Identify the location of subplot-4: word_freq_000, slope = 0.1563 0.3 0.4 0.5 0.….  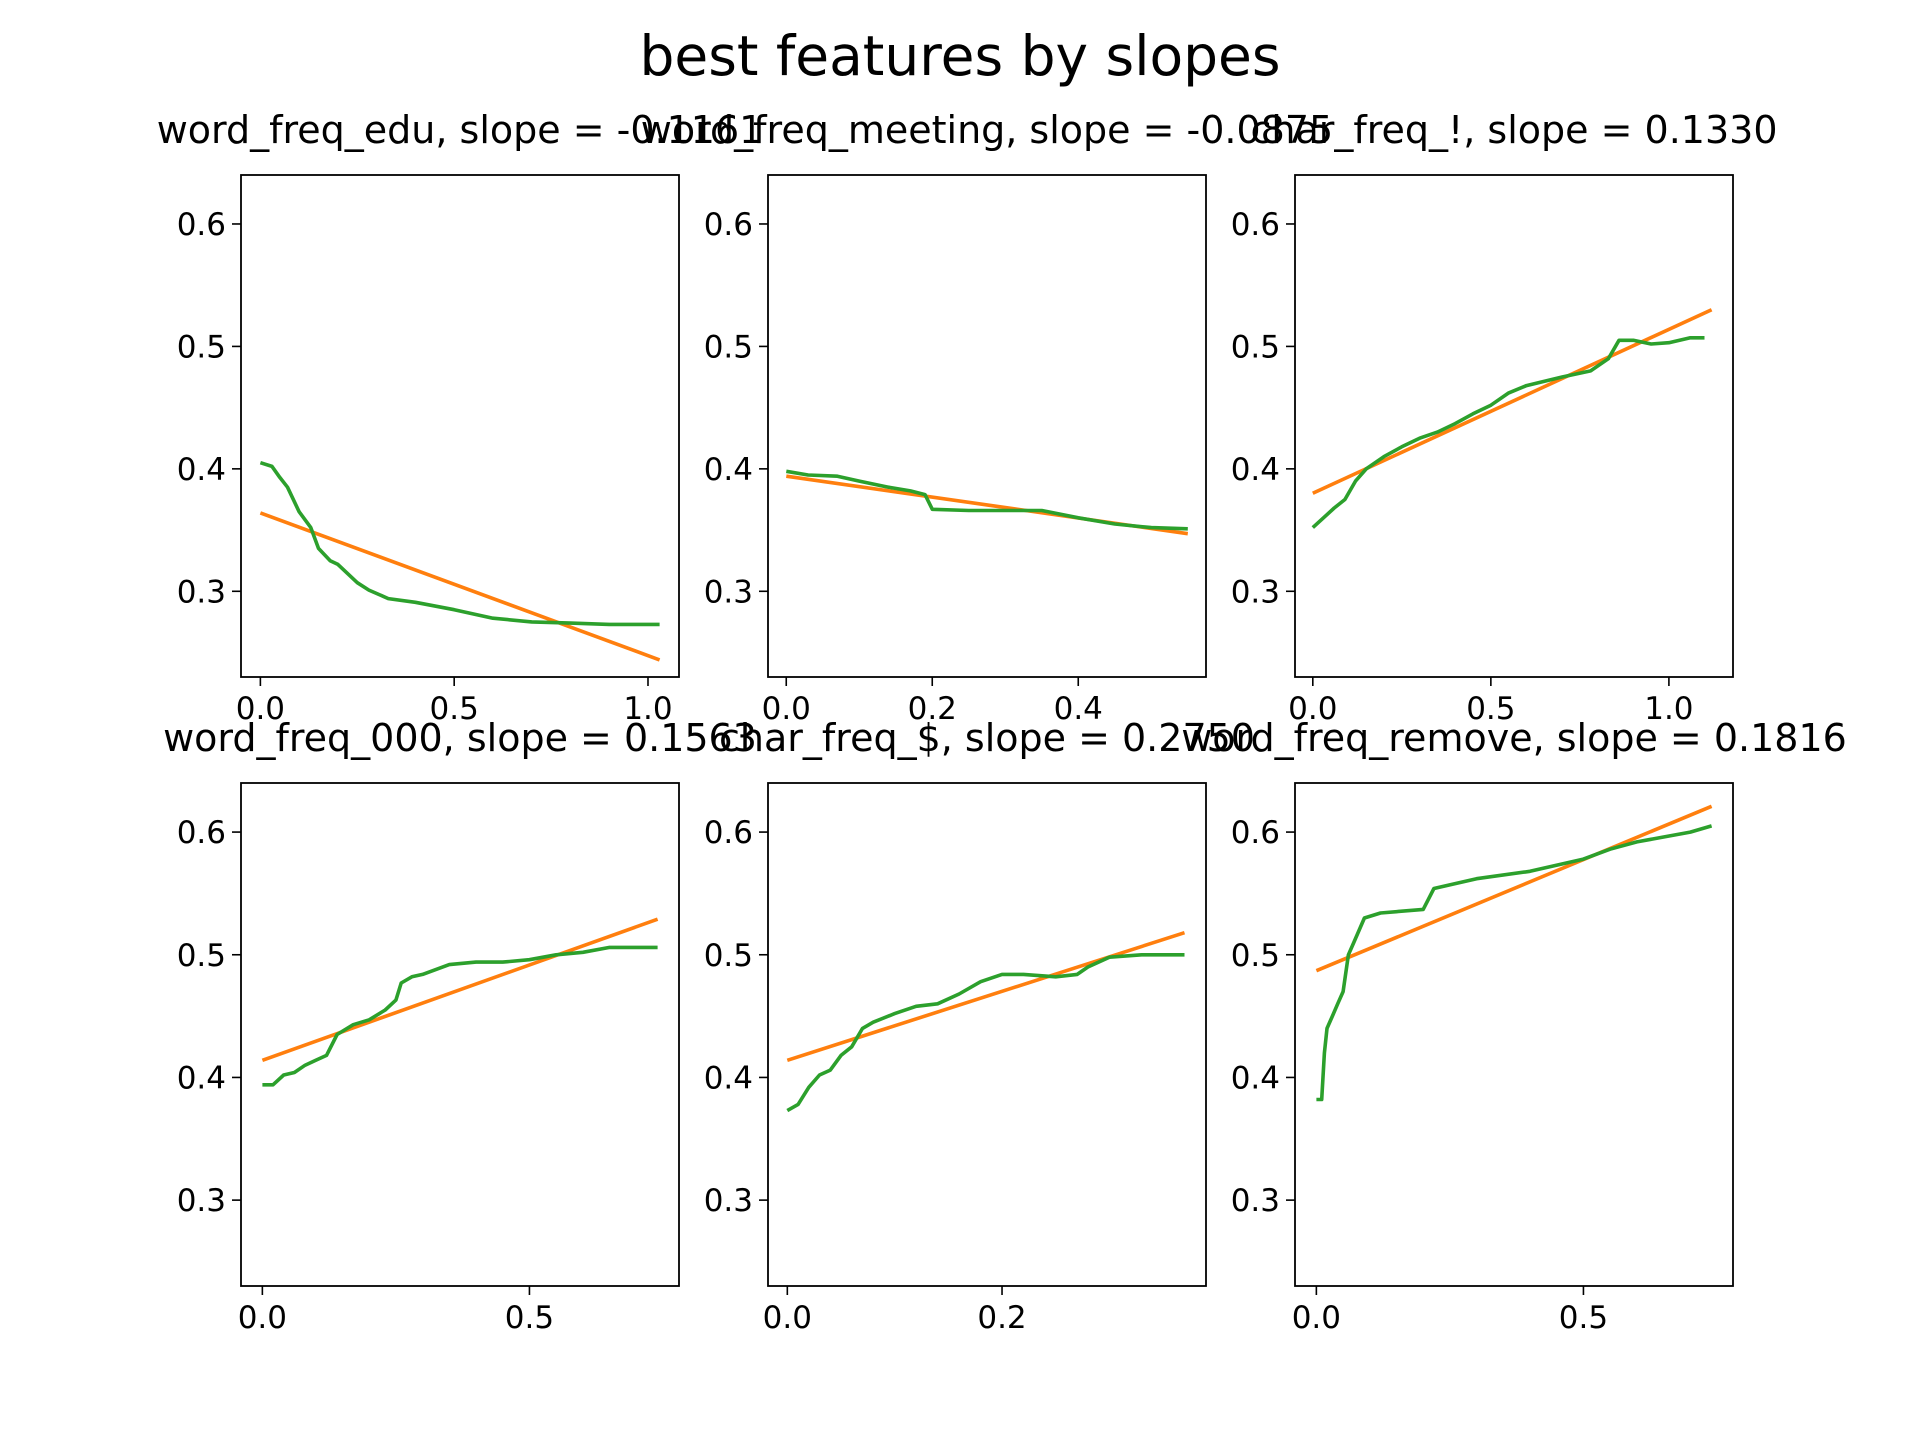
(460, 1026).